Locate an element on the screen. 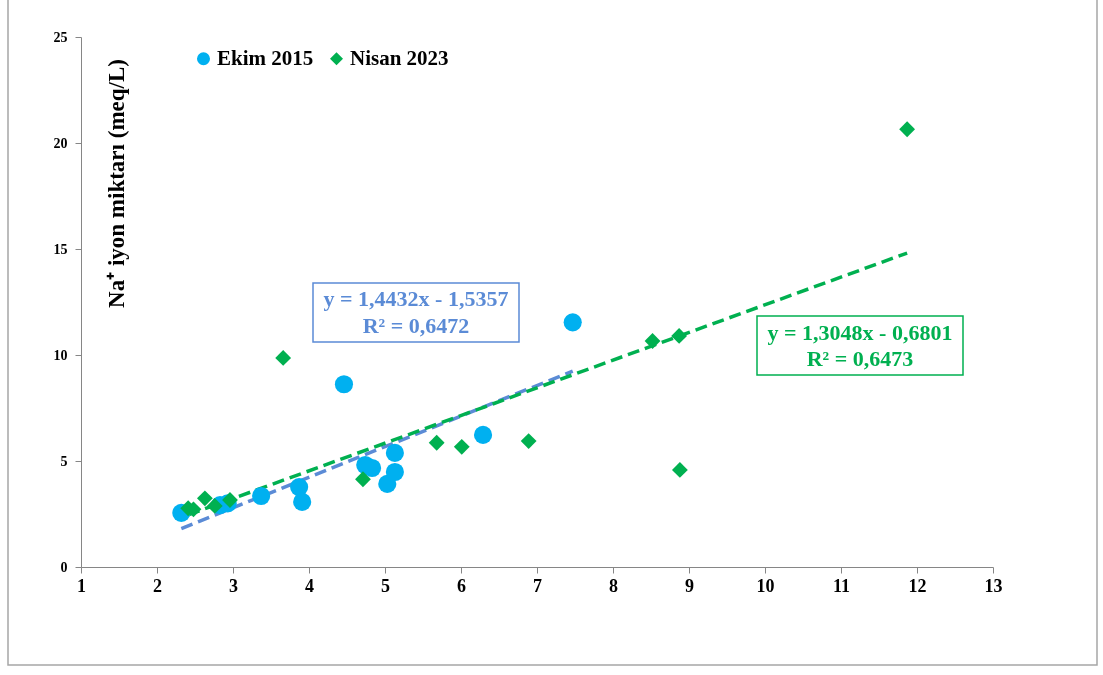  y-tick-label: 10 is located at coordinates (60, 355).